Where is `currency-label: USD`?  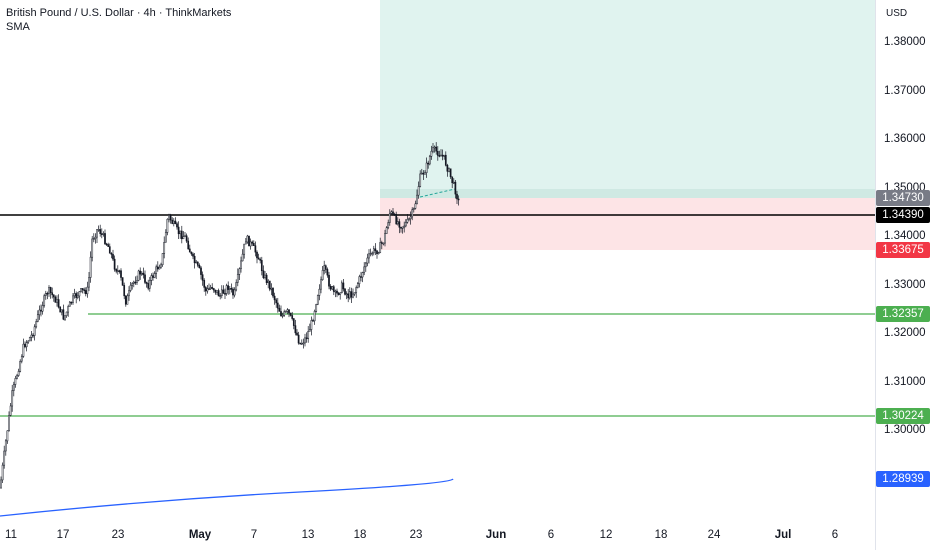
currency-label: USD is located at coordinates (897, 13).